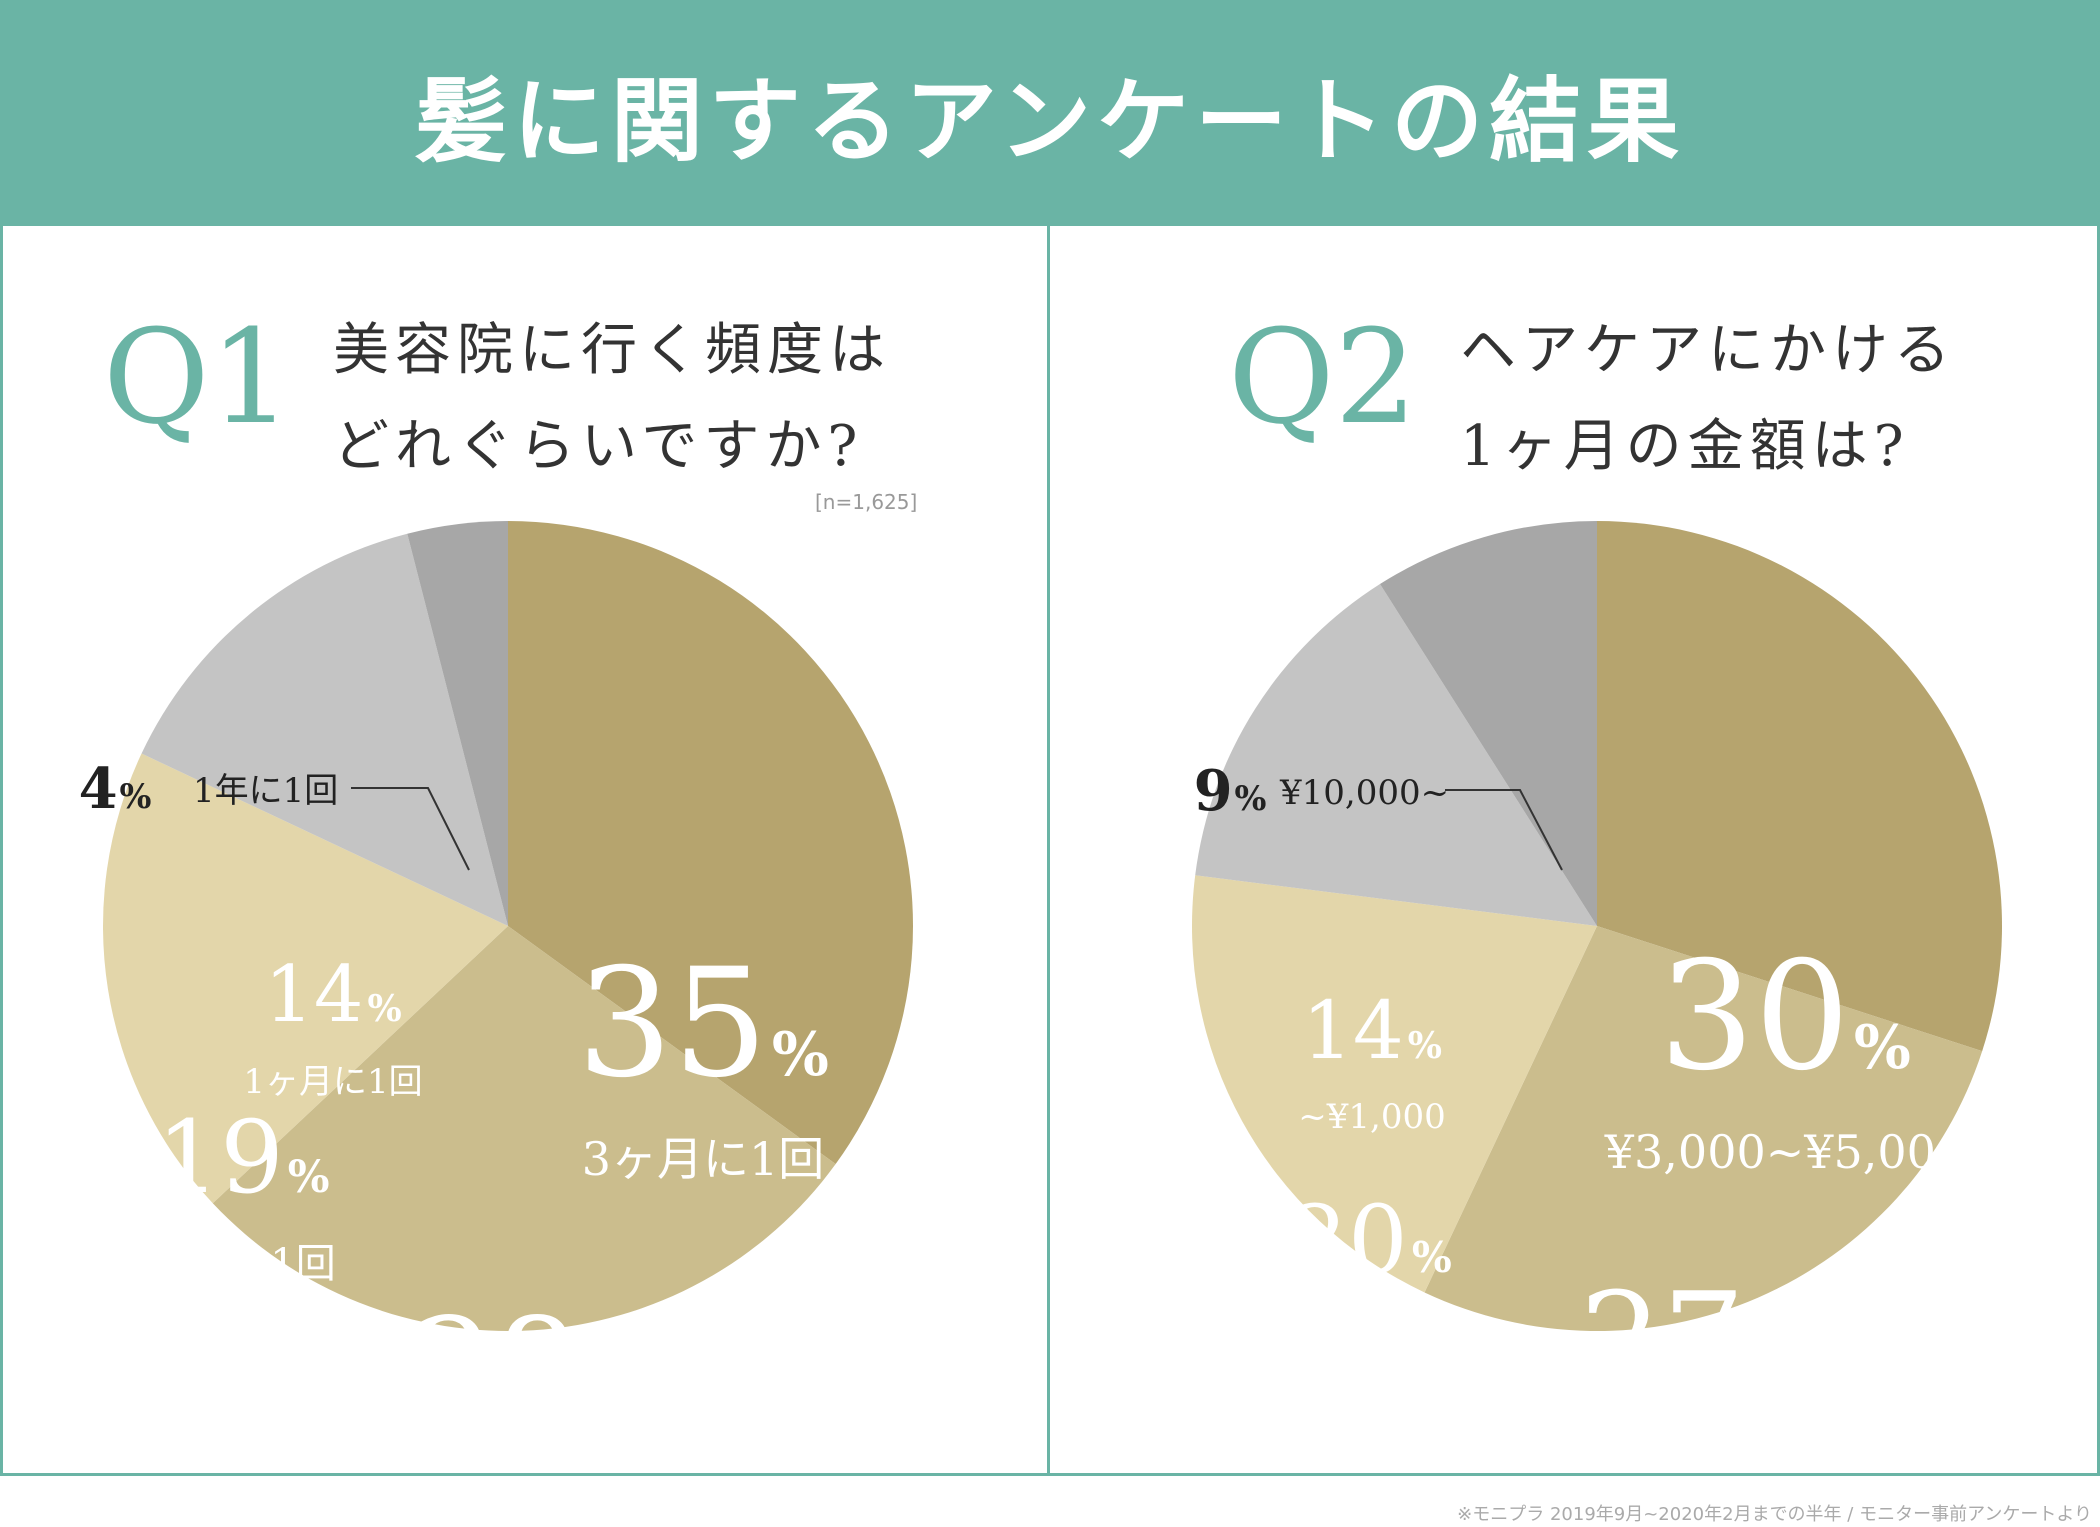  I want to click on q1-question-line-2: どれぐらいですか?, so click(598, 446).